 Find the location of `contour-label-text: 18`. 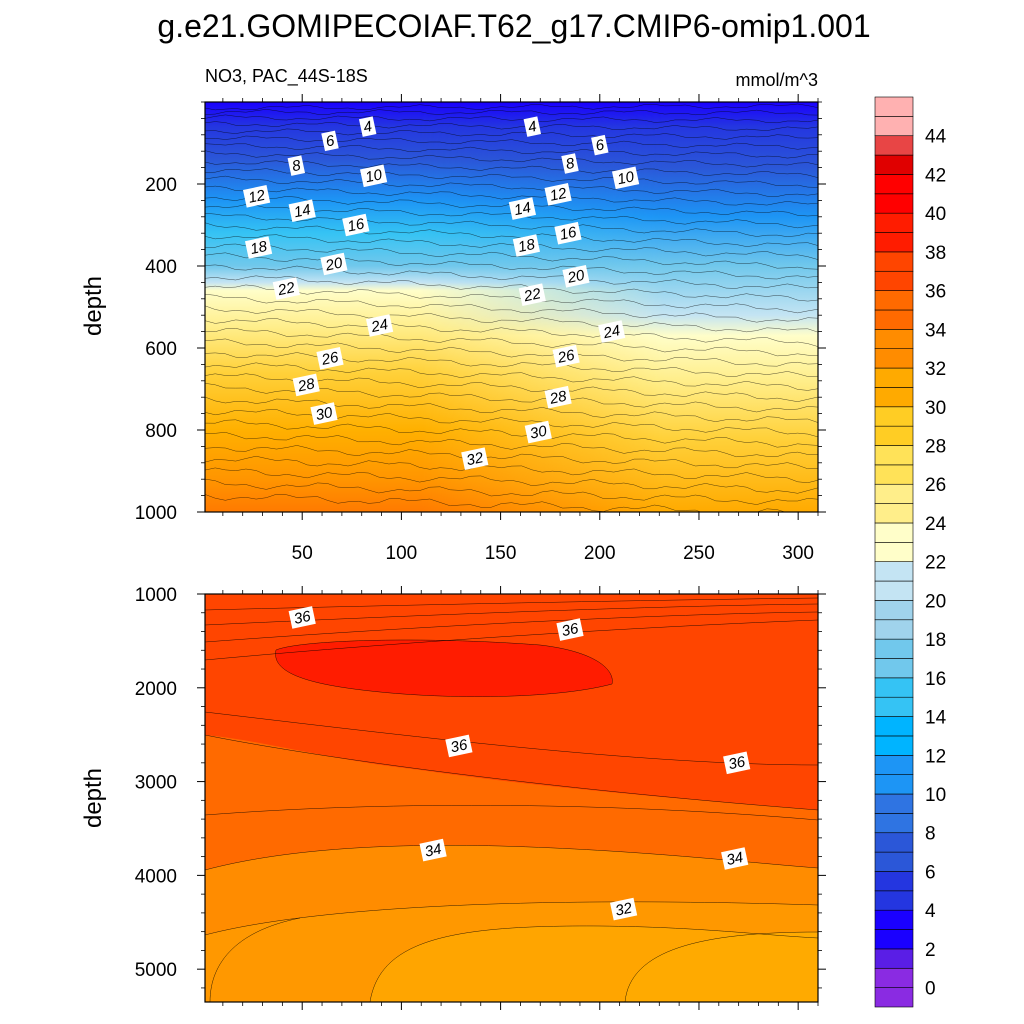

contour-label-text: 18 is located at coordinates (259, 248).